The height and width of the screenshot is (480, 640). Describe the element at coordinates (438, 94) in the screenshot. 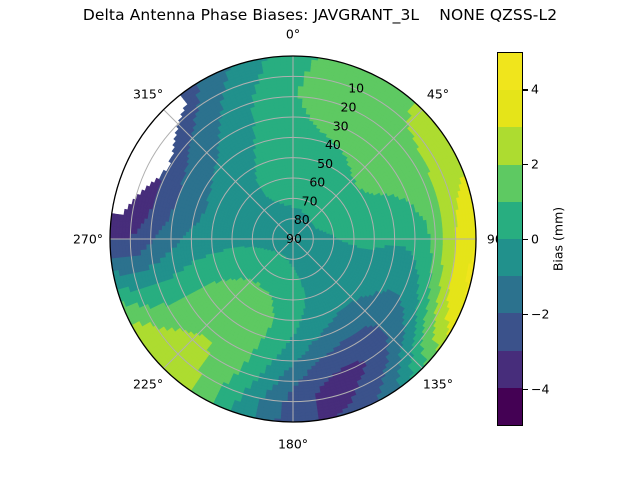

I see `azimuth-tick-label-45: 45°` at that location.